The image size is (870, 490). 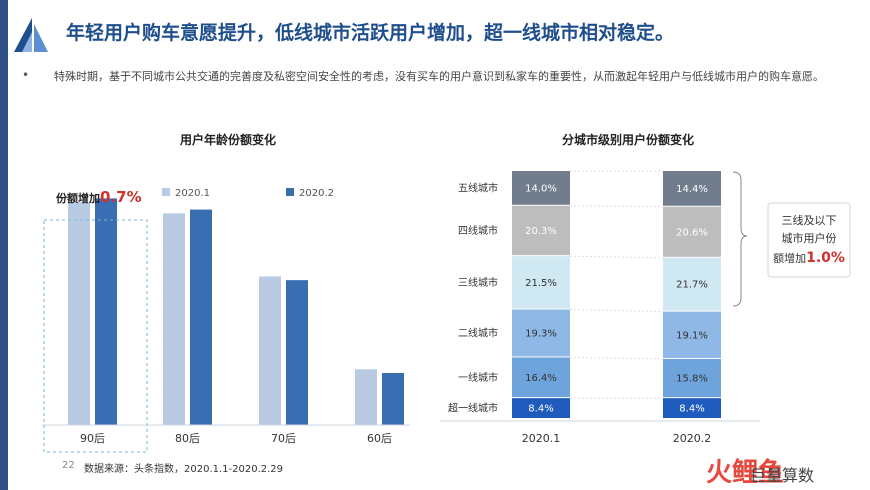 I want to click on page-title: 年轻用户购车意愿提升，低线城市活跃用户增加，超一线城市相对稳定。, so click(x=370, y=33).